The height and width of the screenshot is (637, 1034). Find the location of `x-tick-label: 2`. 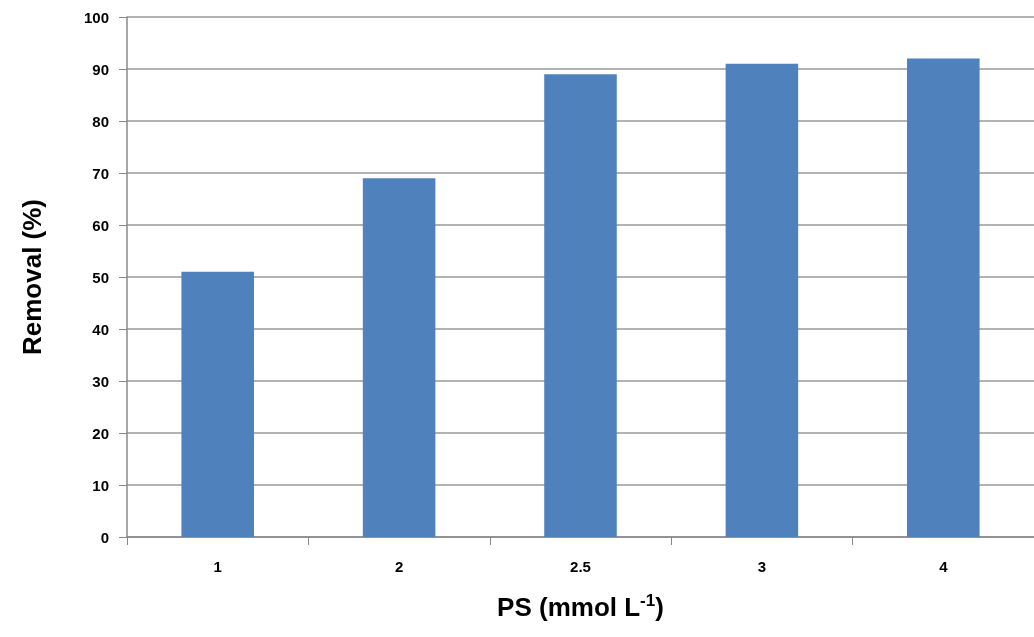

x-tick-label: 2 is located at coordinates (399, 566).